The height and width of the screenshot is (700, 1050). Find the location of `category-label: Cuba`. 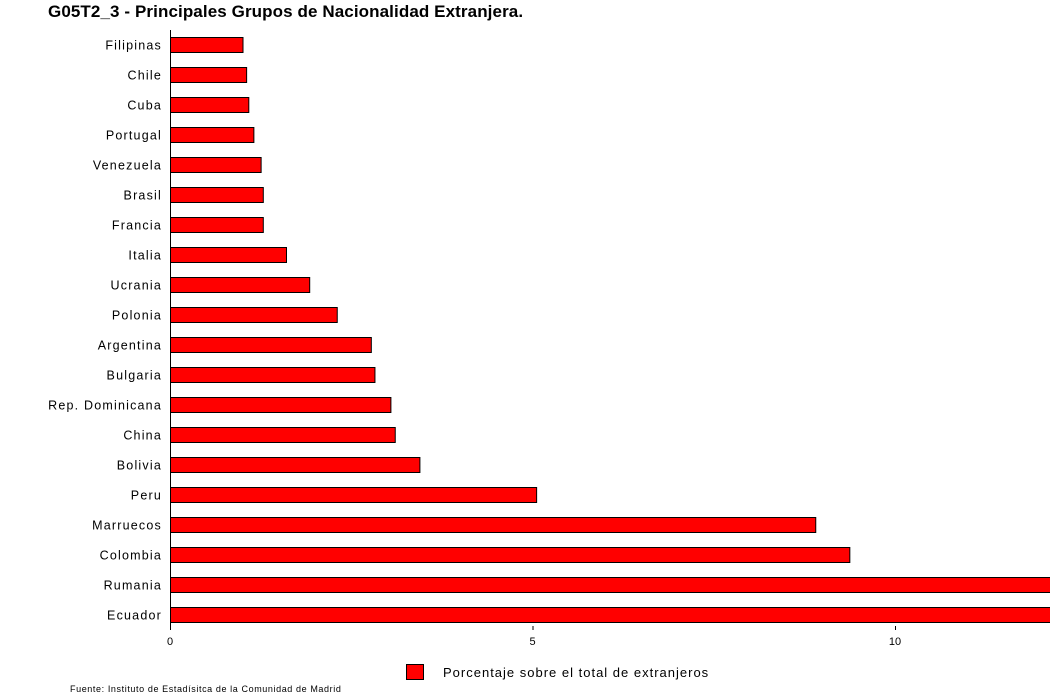

category-label: Cuba is located at coordinates (144, 106).